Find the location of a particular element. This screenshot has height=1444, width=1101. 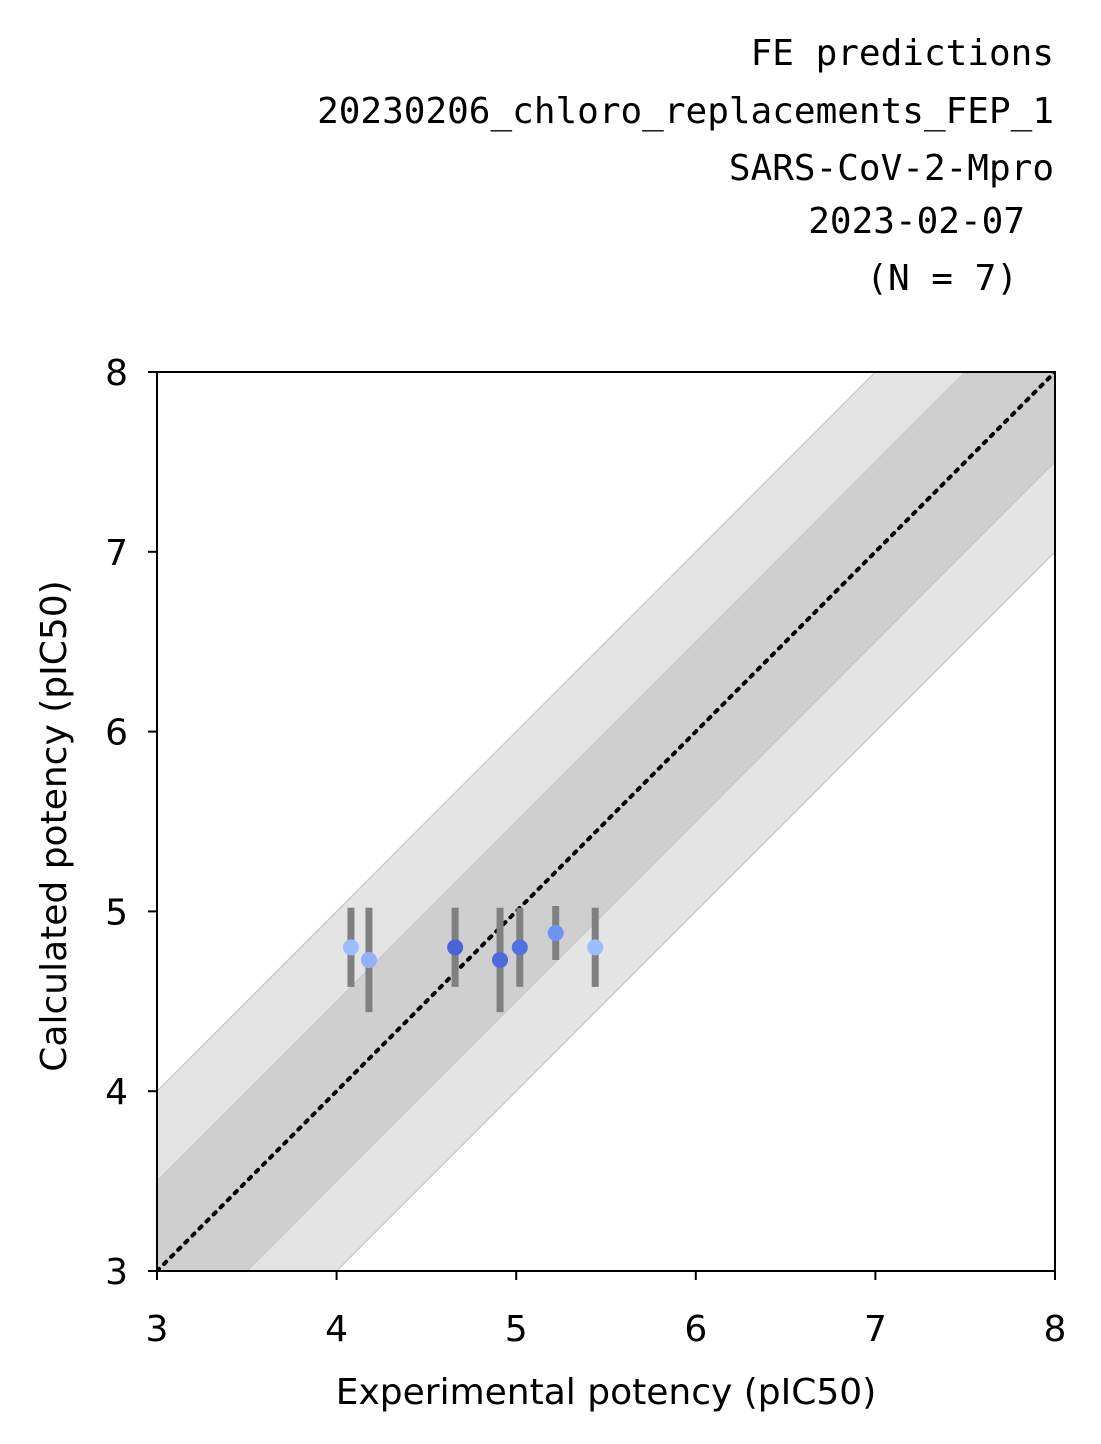

y-axis-label: Calculated potency (pIC50) is located at coordinates (54, 825).